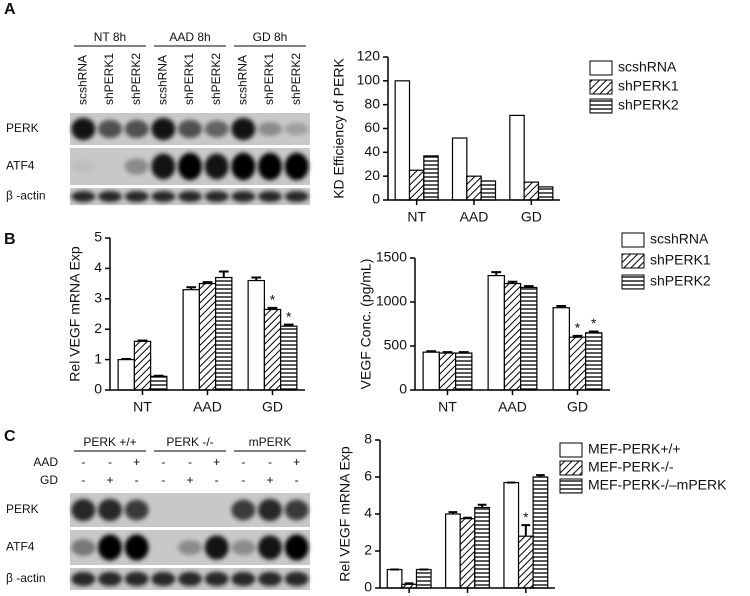  What do you see at coordinates (391, 301) in the screenshot?
I see `y-tick-label: 1000` at bounding box center [391, 301].